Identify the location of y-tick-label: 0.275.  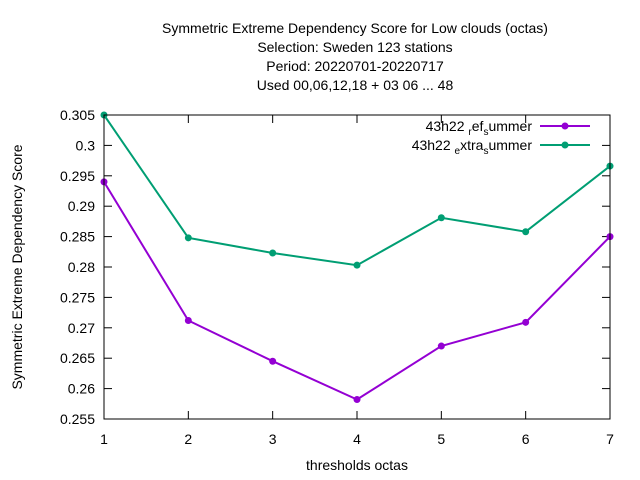
(77, 297).